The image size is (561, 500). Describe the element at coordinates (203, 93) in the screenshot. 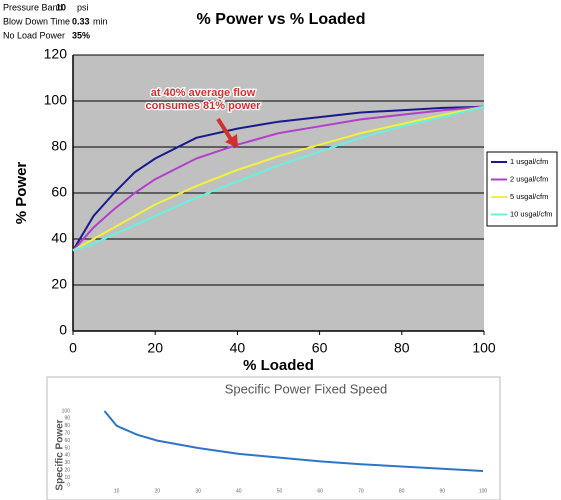

I see `annotation: at 40% average flow` at that location.